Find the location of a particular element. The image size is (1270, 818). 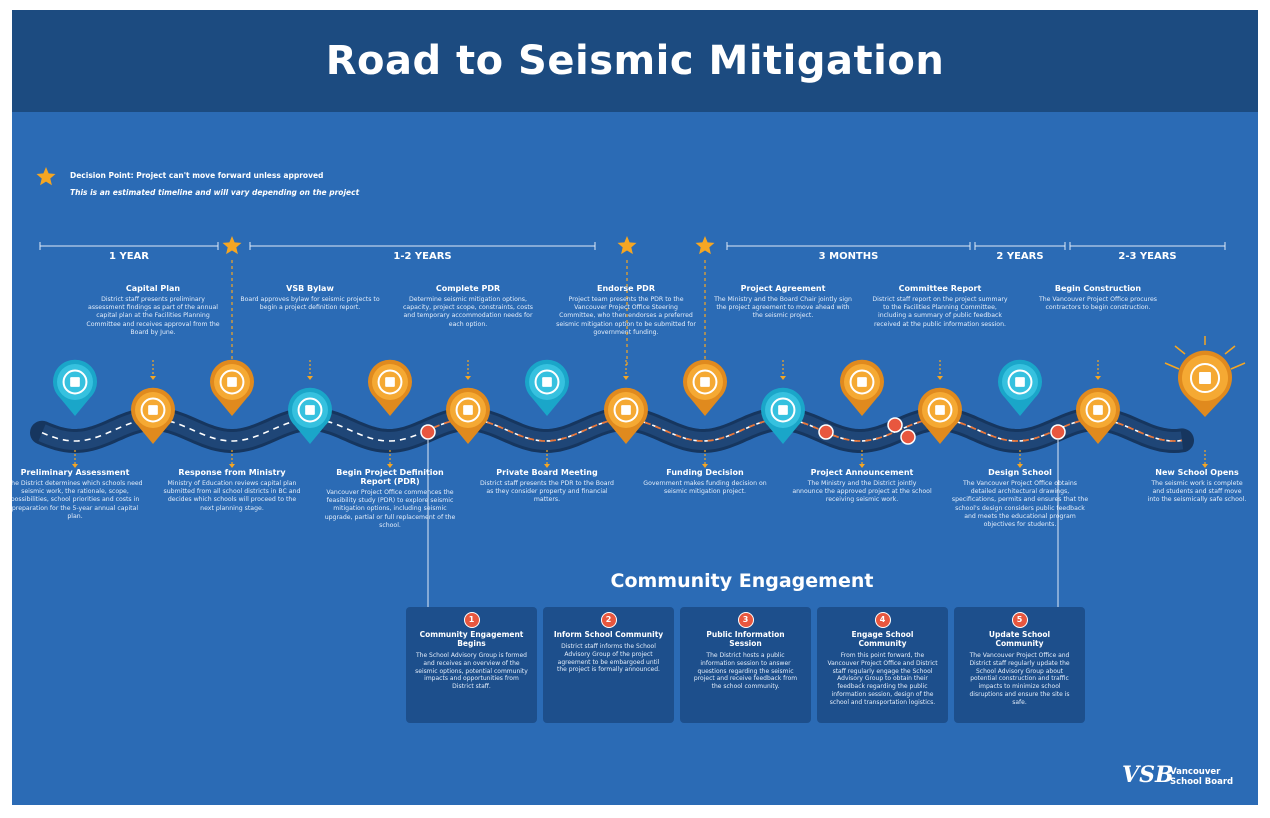

card-title: Inform School Community is located at coordinates (608, 634).